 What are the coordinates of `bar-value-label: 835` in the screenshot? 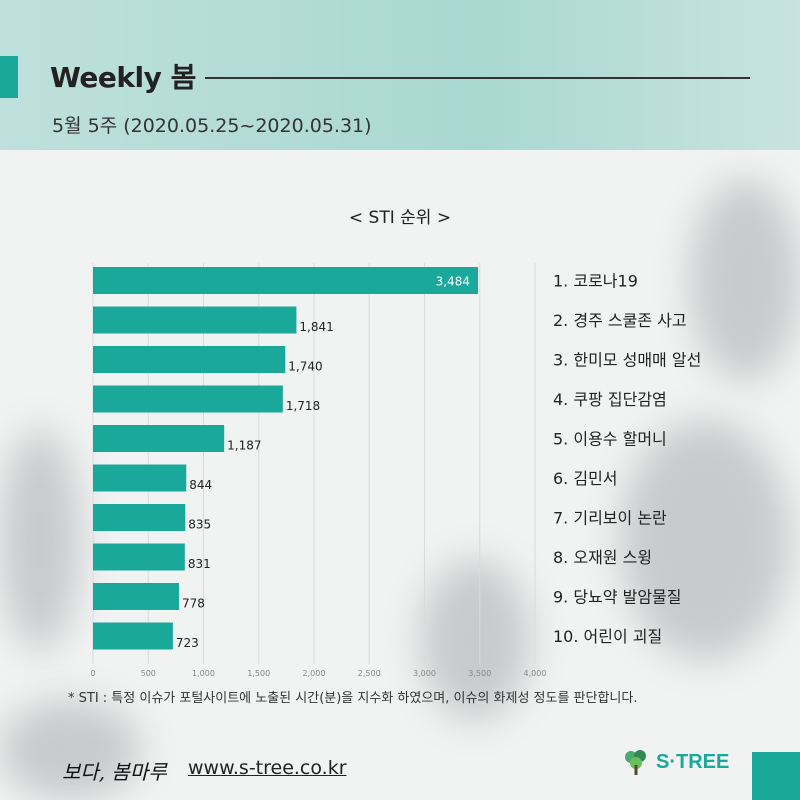 It's located at (199, 525).